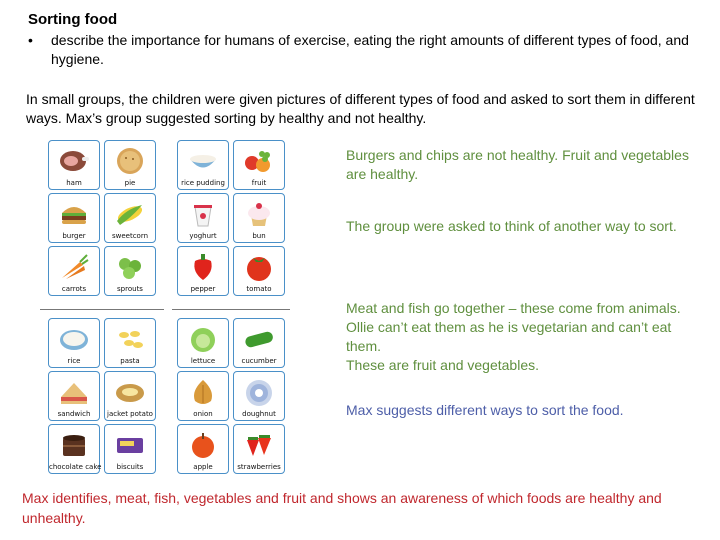  I want to click on apple-icon, so click(203, 445).